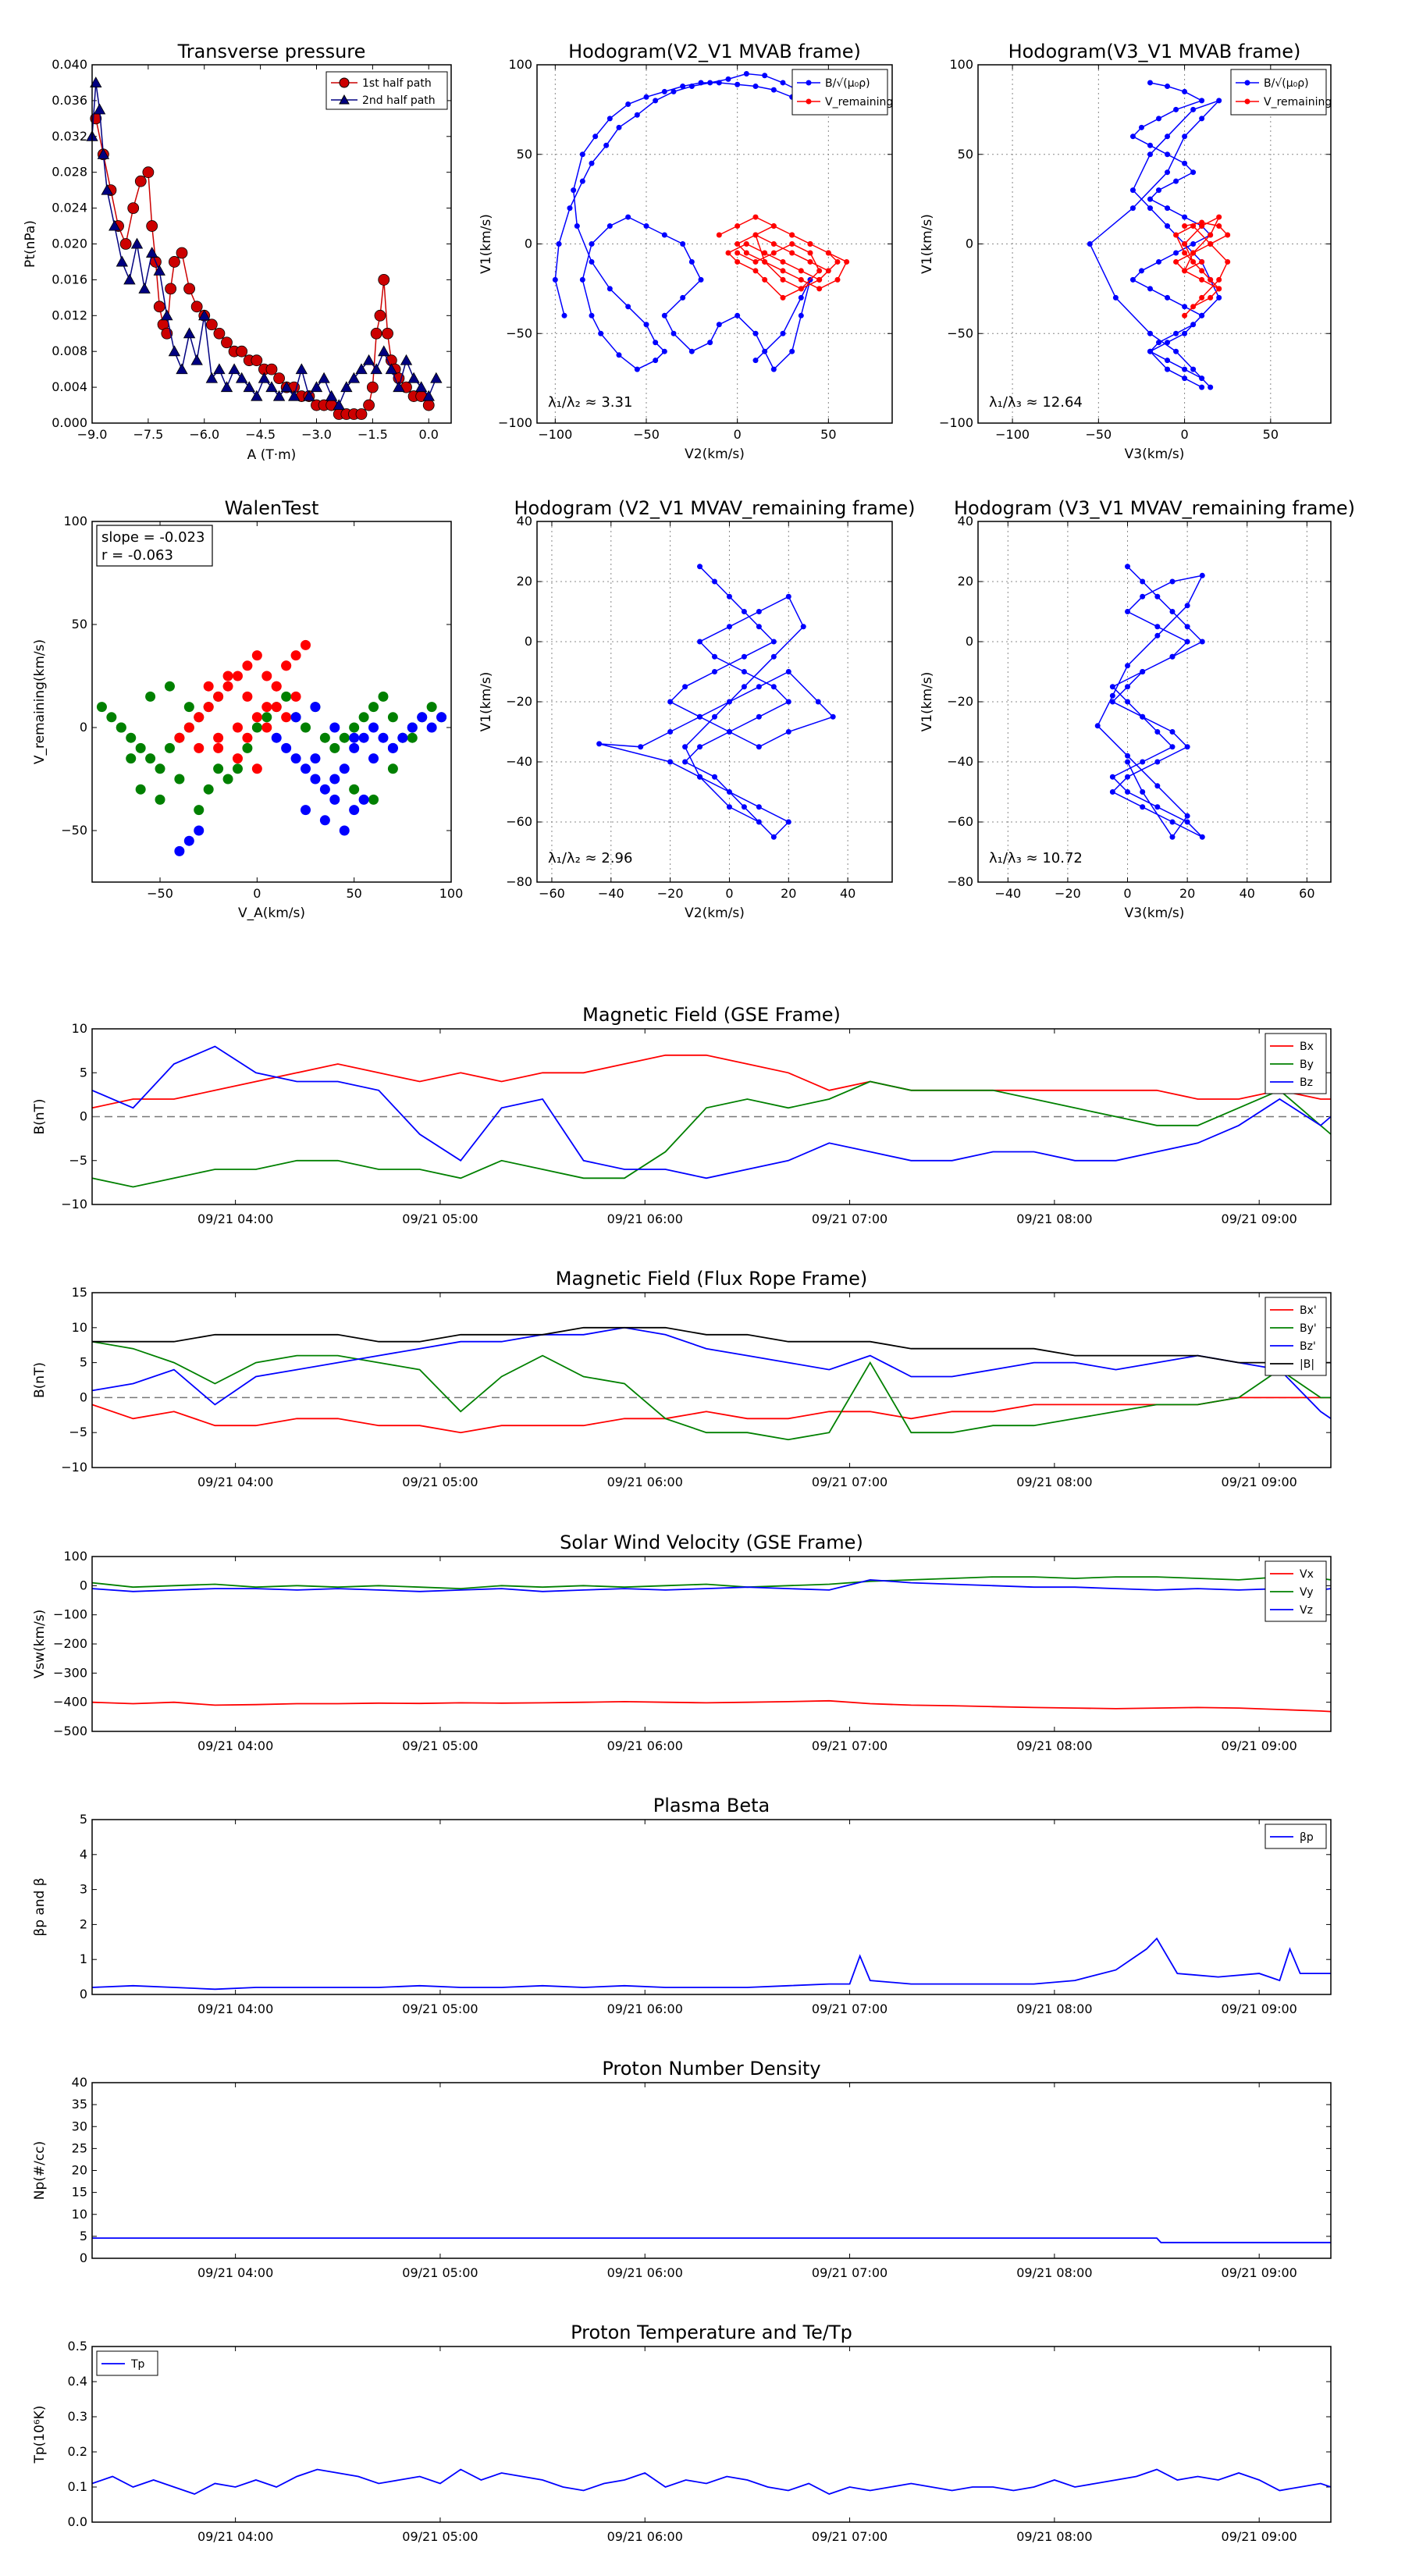 This screenshot has width=1405, height=2576. What do you see at coordinates (1154, 244) in the screenshot?
I see `chart-hodogram-v3-v1-mvab-frame` at bounding box center [1154, 244].